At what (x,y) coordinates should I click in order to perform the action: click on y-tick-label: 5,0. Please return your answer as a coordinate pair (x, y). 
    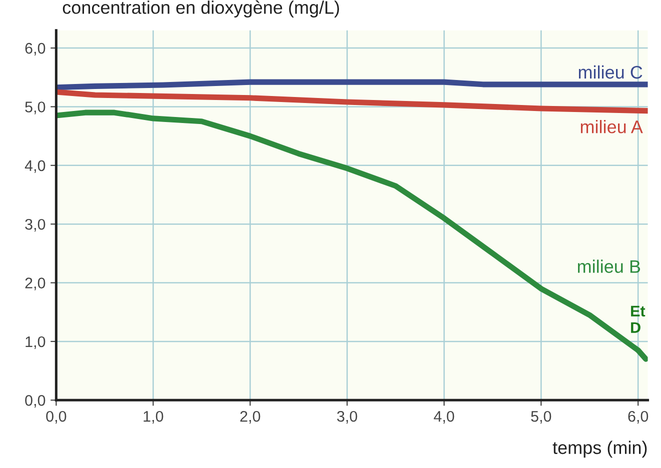
    Looking at the image, I should click on (35, 108).